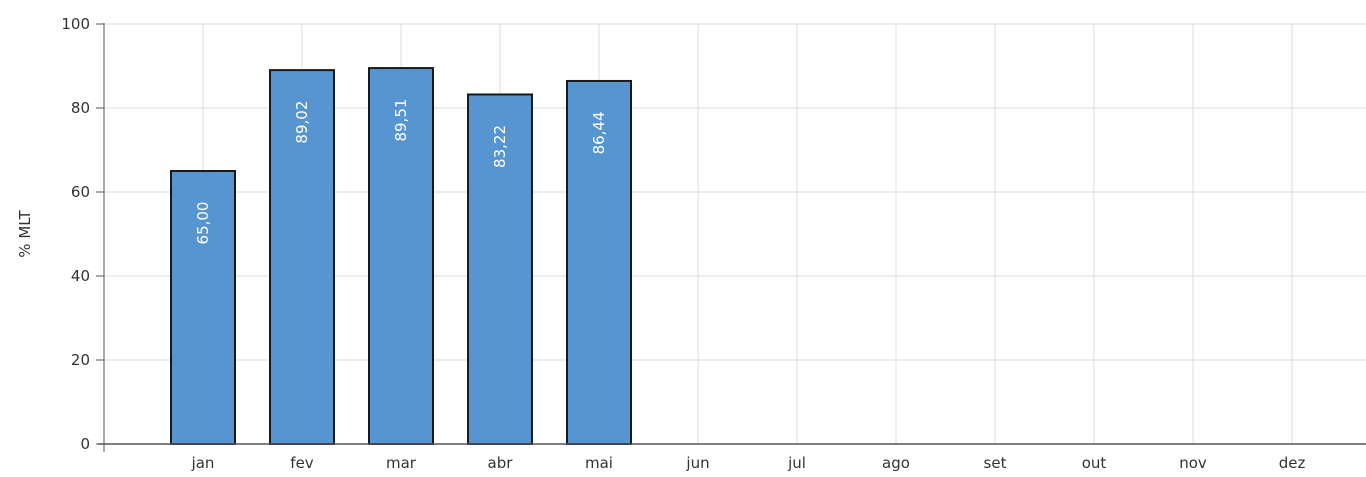  I want to click on y-tick-label: 20, so click(80, 360).